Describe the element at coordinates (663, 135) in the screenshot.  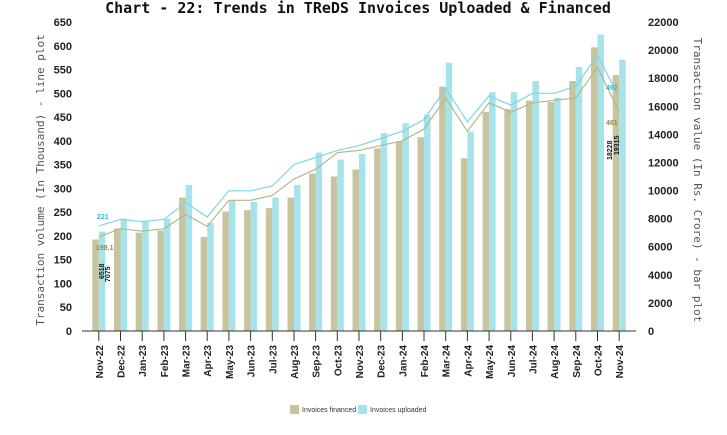
I see `y-right-tick-label: 14000` at that location.